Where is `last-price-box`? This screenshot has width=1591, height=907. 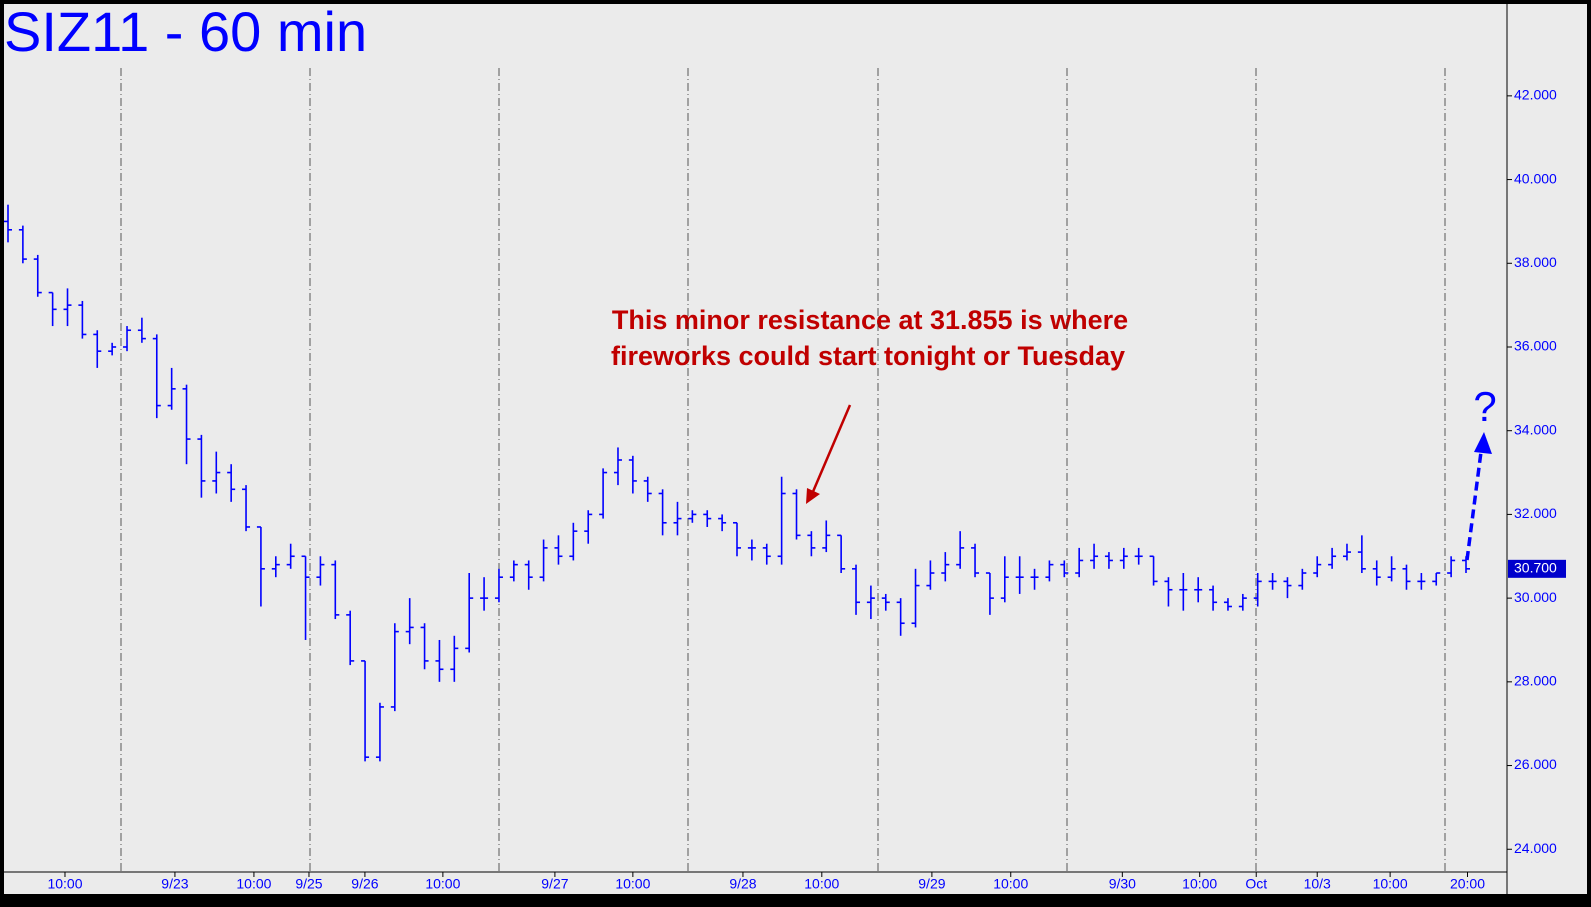
last-price-box is located at coordinates (1537, 568).